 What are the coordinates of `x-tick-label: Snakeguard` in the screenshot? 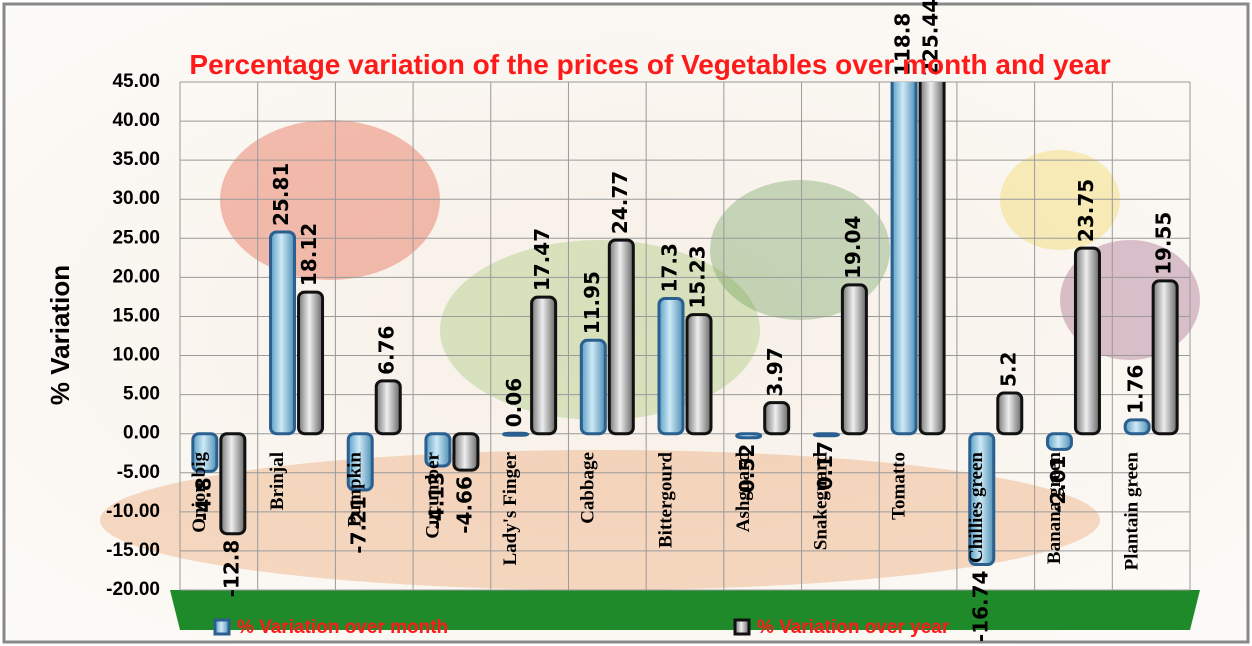 It's located at (821, 501).